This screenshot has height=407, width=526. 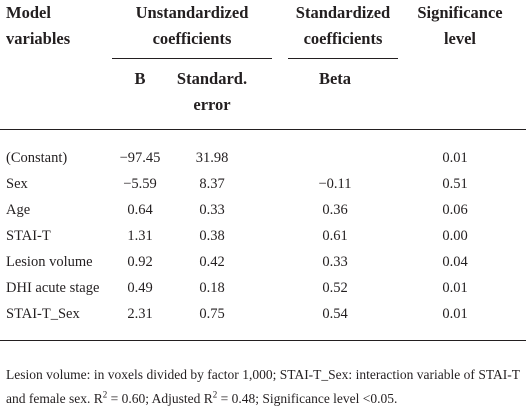 What do you see at coordinates (335, 184) in the screenshot?
I see `data-cell: −0.11` at bounding box center [335, 184].